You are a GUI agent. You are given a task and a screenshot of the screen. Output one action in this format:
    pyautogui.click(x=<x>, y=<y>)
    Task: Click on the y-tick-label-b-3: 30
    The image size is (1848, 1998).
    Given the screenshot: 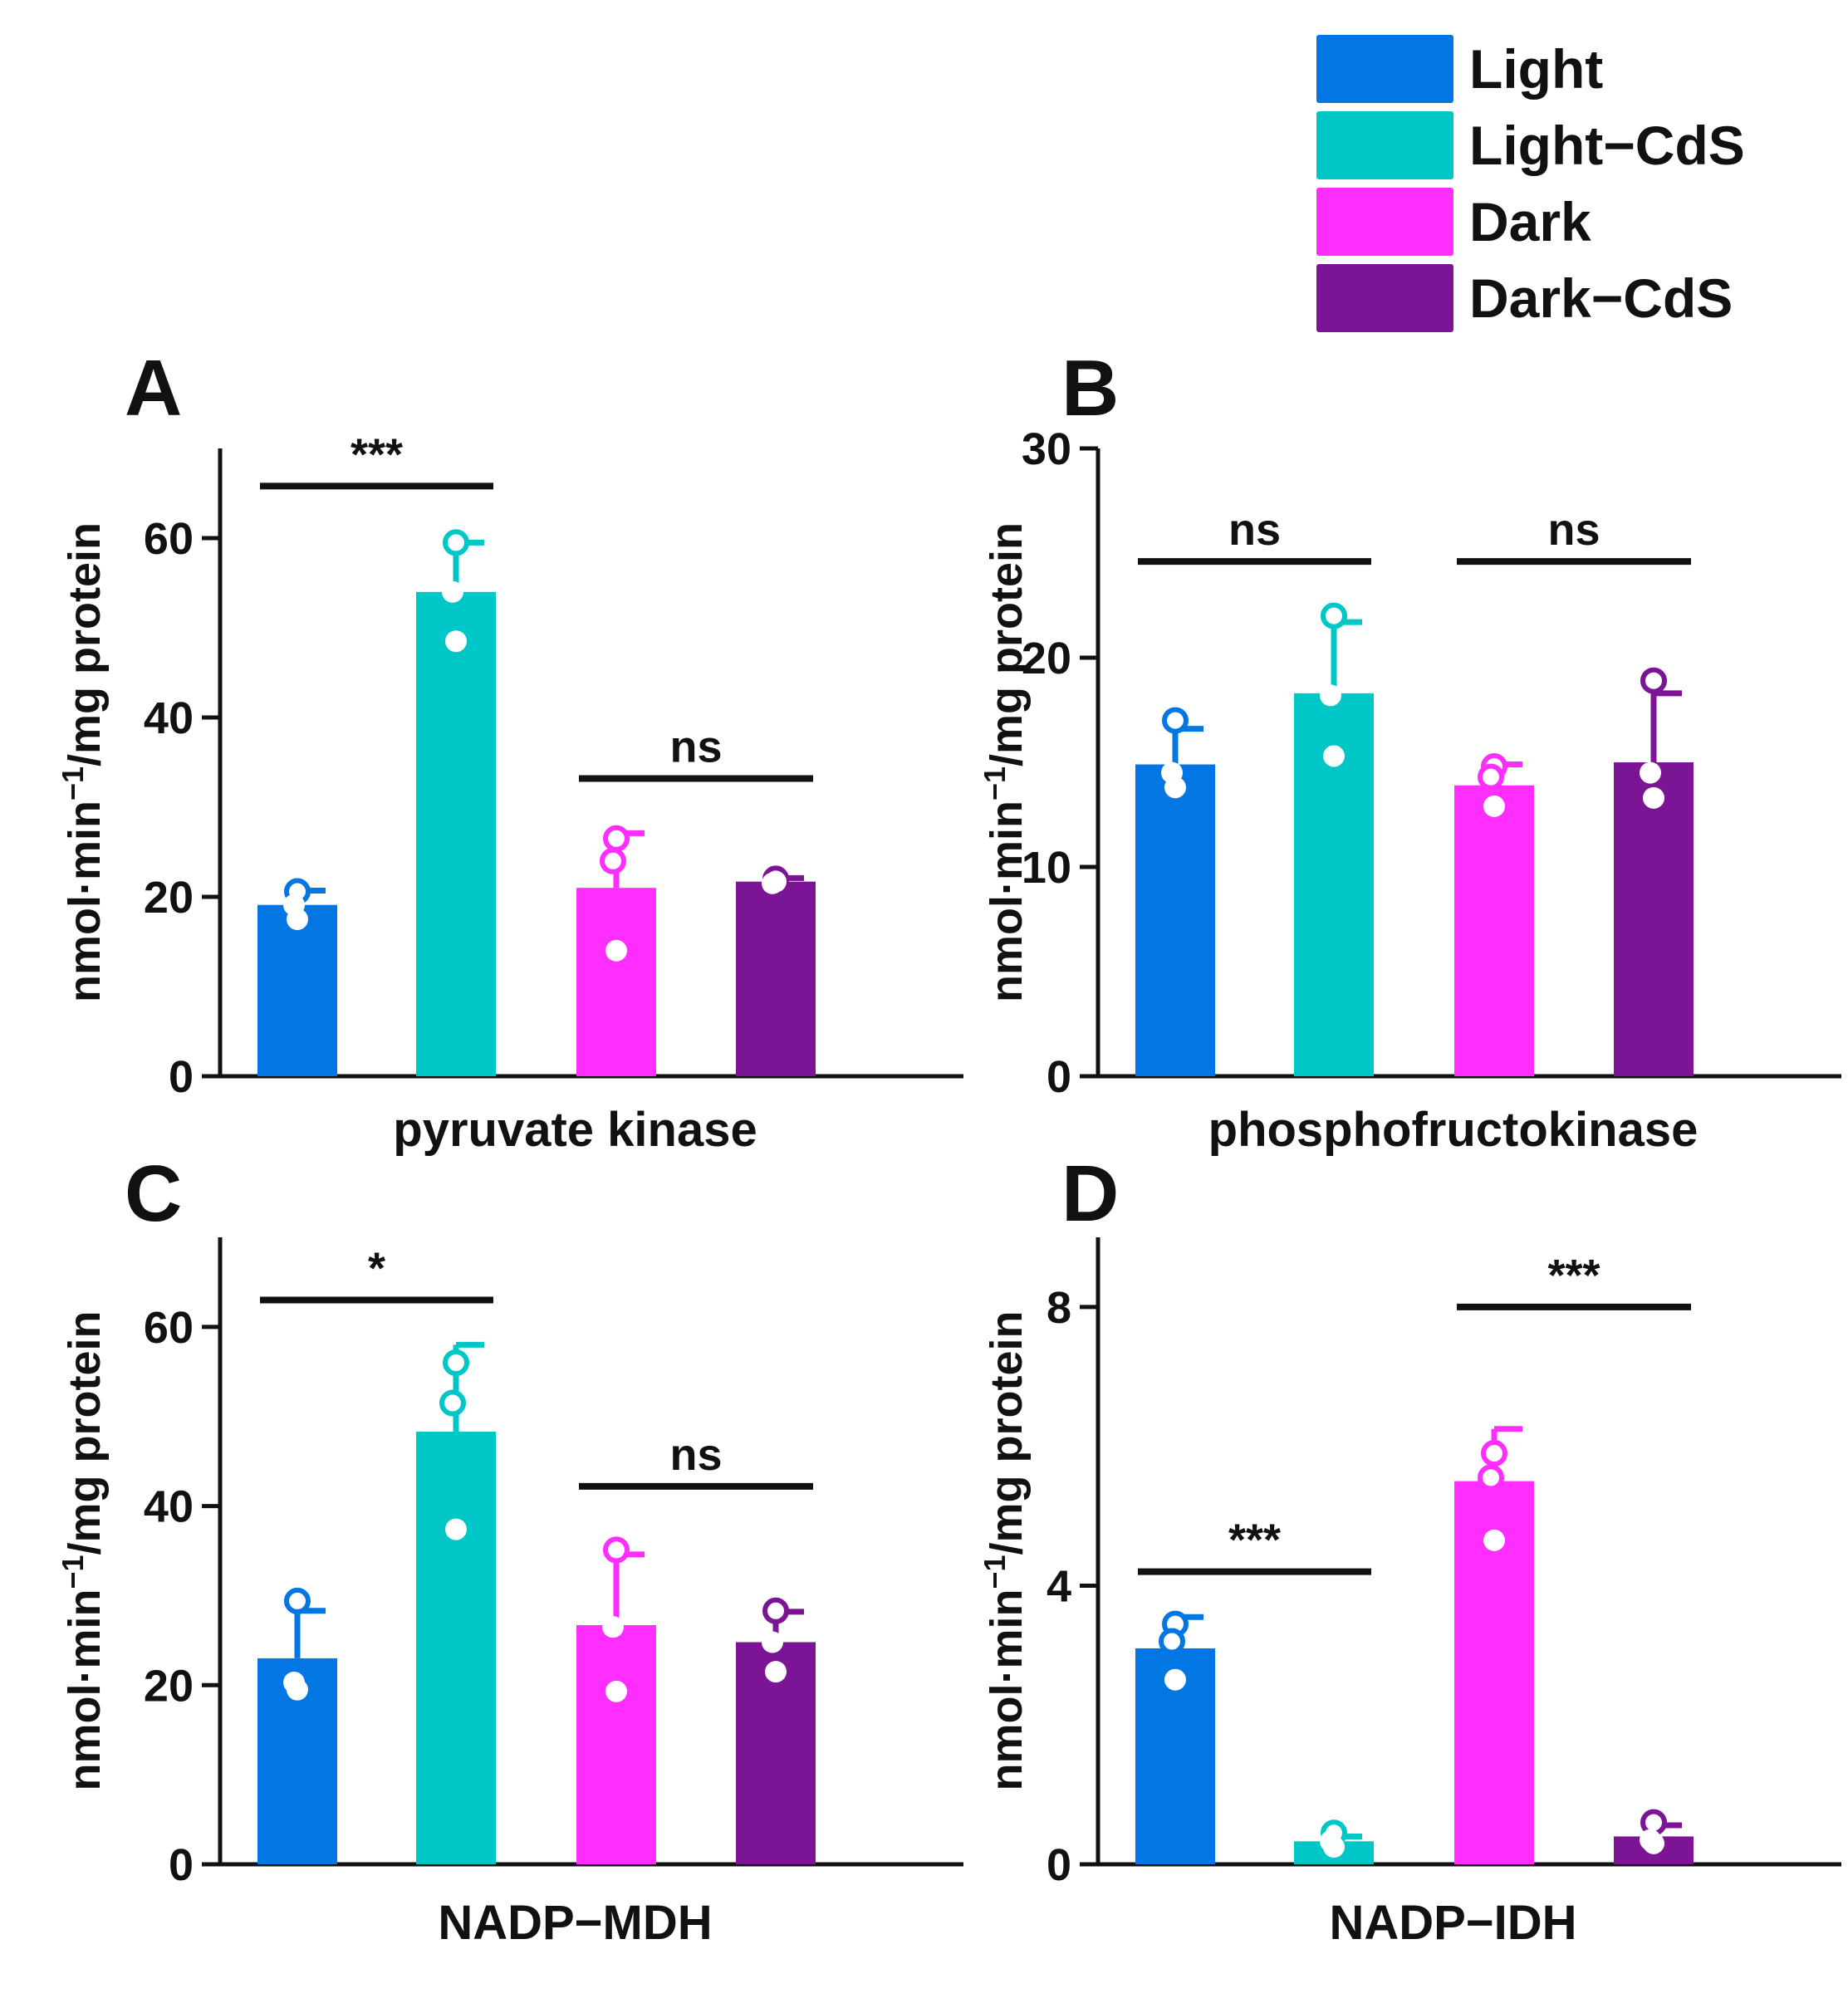 What is the action you would take?
    pyautogui.click(x=1046, y=449)
    